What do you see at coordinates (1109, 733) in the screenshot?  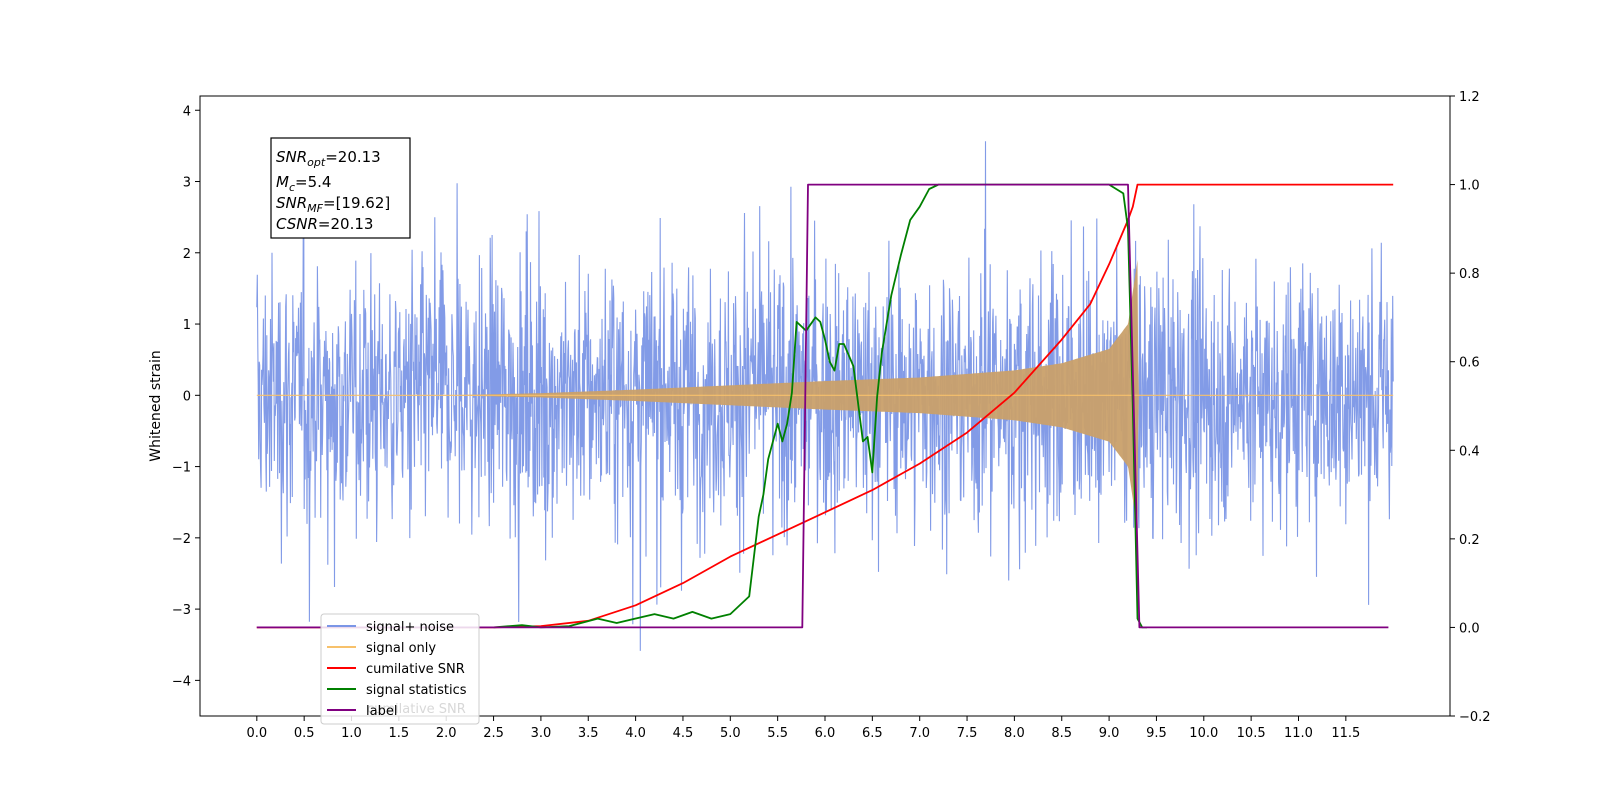 I see `x-tick-label: 9.0` at bounding box center [1109, 733].